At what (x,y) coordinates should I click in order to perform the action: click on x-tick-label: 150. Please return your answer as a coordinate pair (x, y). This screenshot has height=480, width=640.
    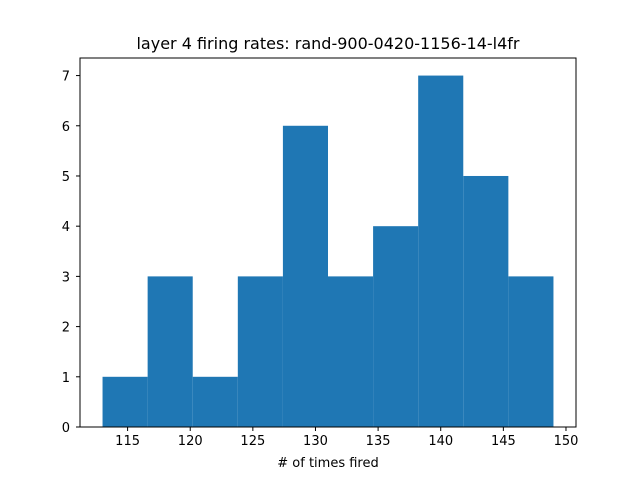
    Looking at the image, I should click on (566, 441).